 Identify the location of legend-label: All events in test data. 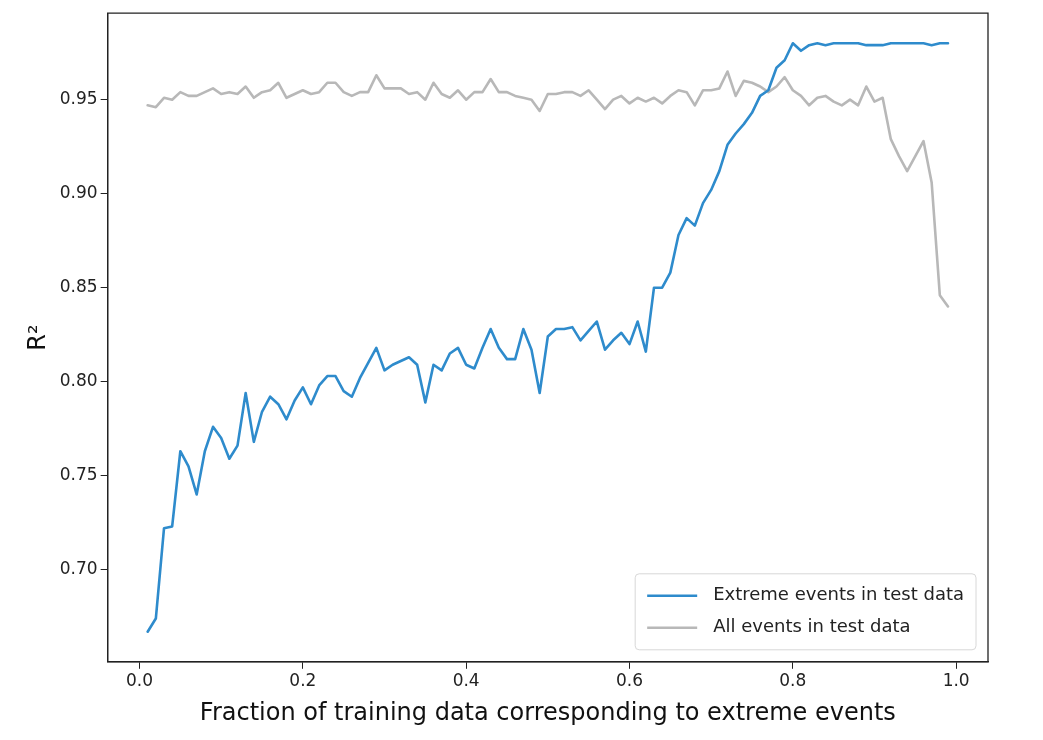
(812, 626).